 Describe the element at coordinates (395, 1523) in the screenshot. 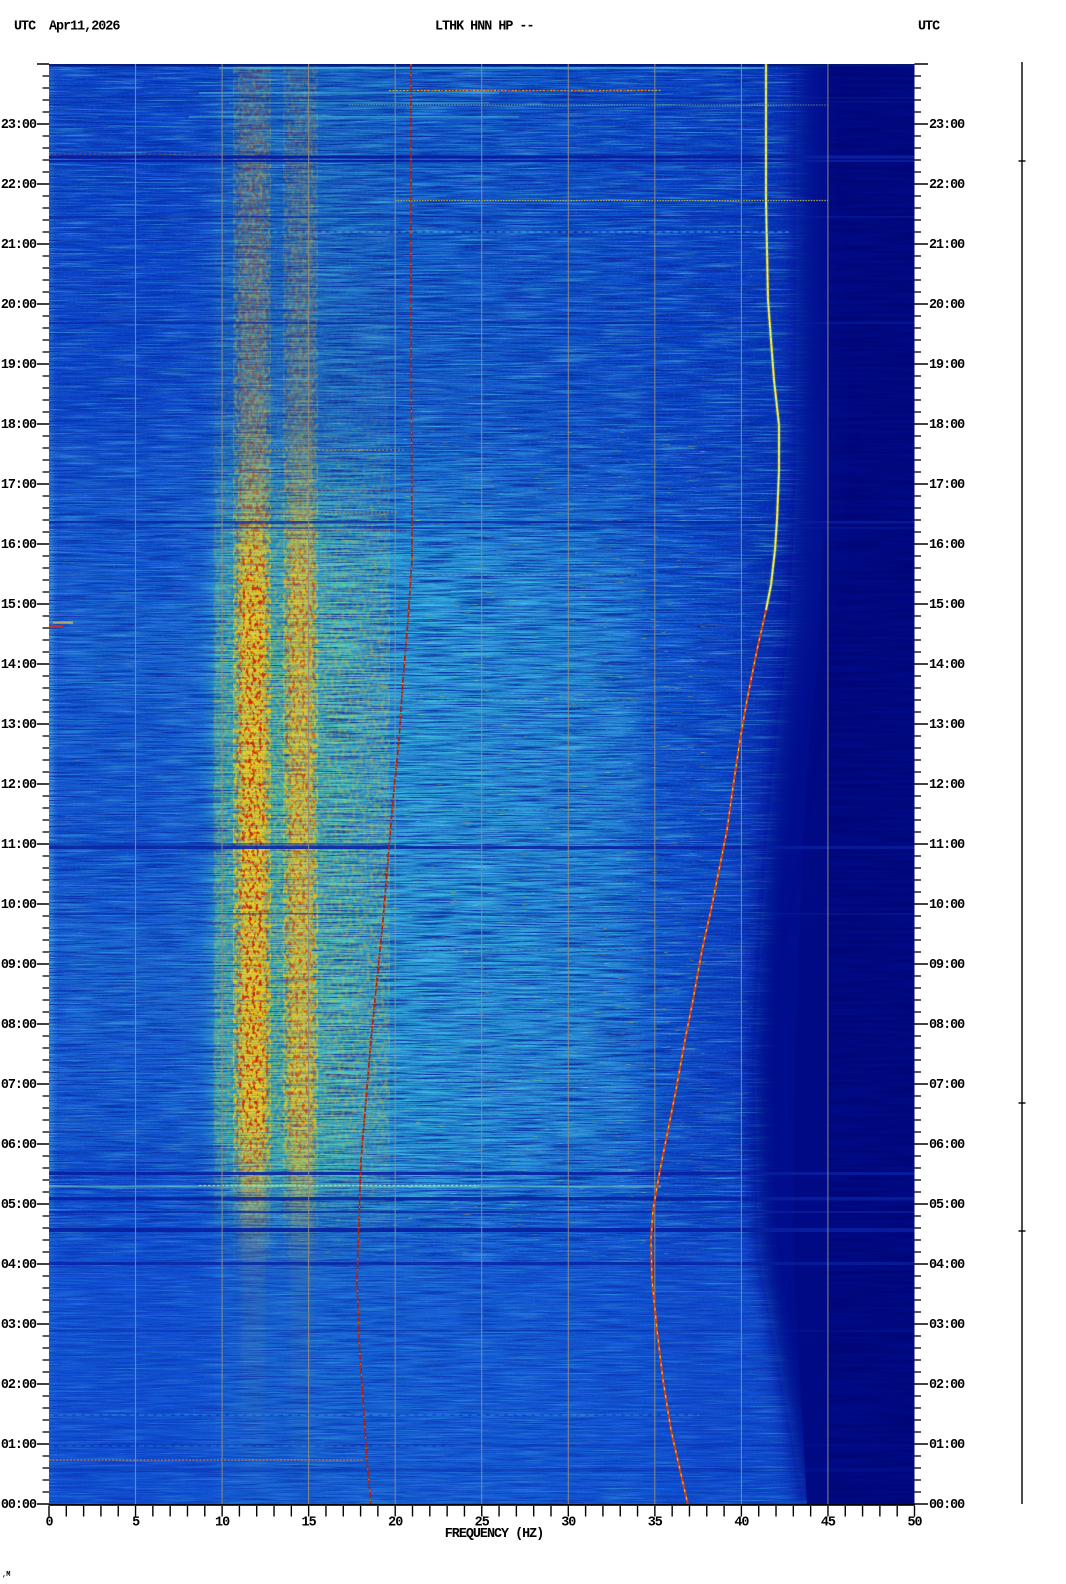

I see `svg-text: 20` at that location.